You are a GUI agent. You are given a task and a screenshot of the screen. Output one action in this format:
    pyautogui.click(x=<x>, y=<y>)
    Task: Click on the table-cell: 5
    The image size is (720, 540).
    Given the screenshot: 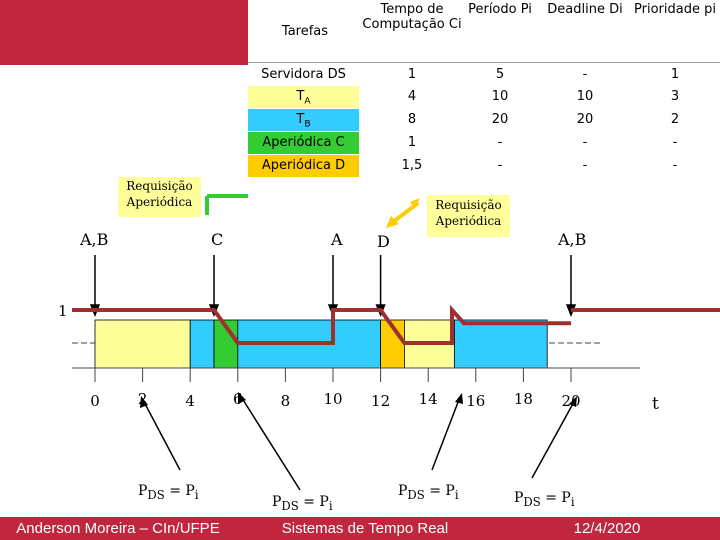 What is the action you would take?
    pyautogui.click(x=500, y=74)
    